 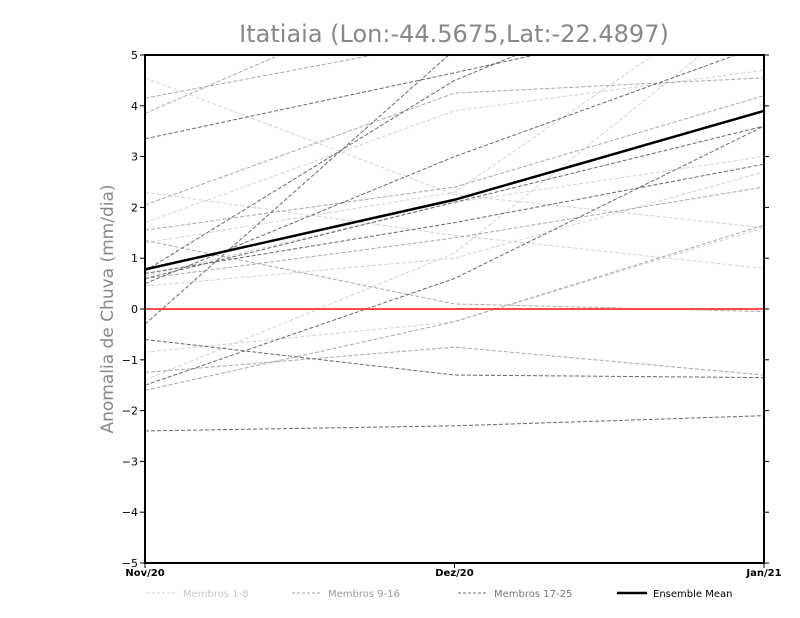 I want to click on legend-label: Membros 1-8, so click(x=216, y=594).